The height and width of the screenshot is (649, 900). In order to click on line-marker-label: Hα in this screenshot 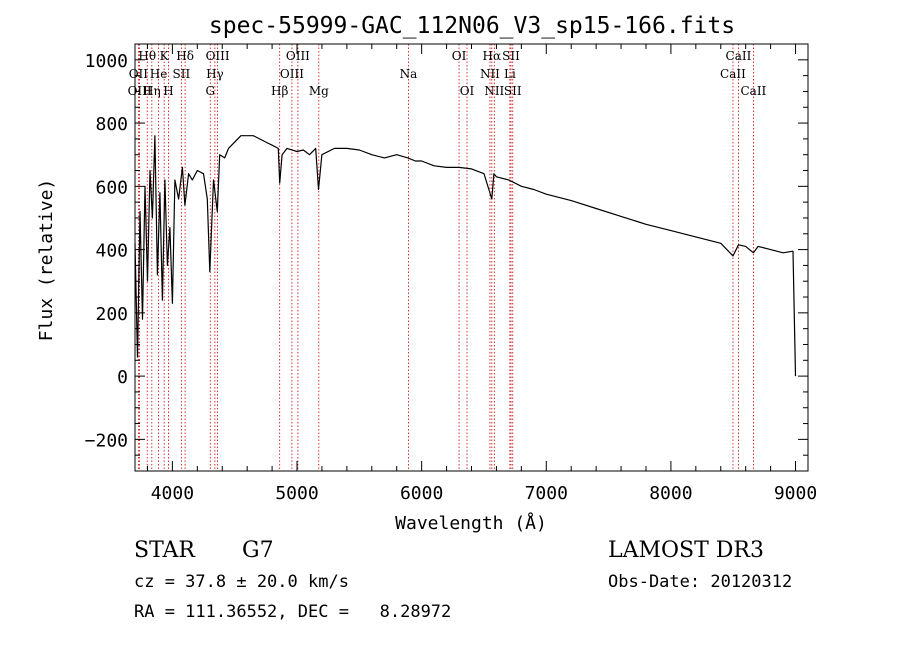, I will do `click(492, 56)`.